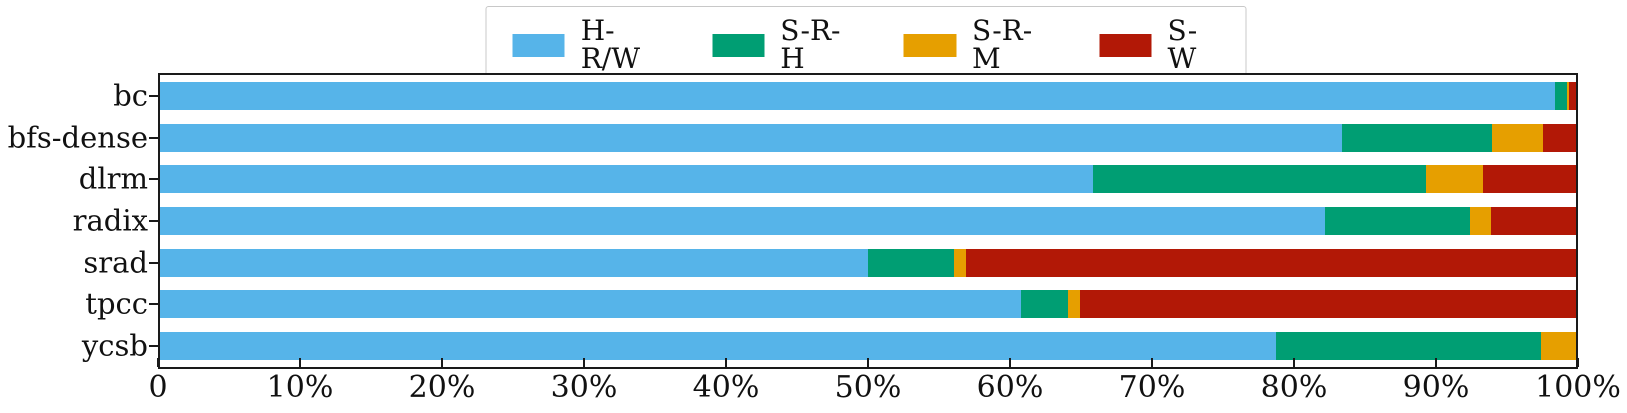  What do you see at coordinates (584, 387) in the screenshot?
I see `x-tick-label: 30%` at bounding box center [584, 387].